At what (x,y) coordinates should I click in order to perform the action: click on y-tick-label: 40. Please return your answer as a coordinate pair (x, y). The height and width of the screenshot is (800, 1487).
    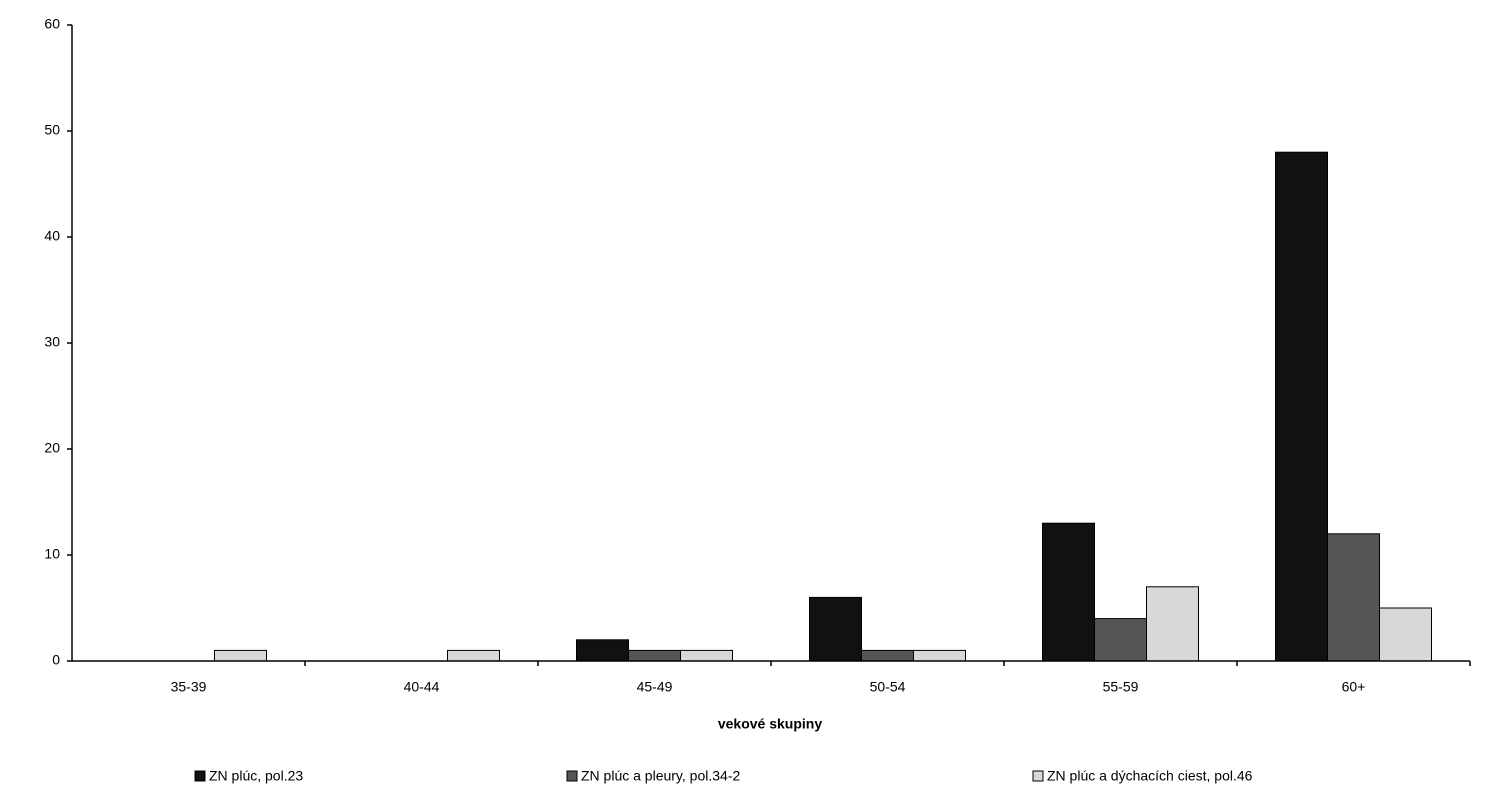
    Looking at the image, I should click on (52, 236).